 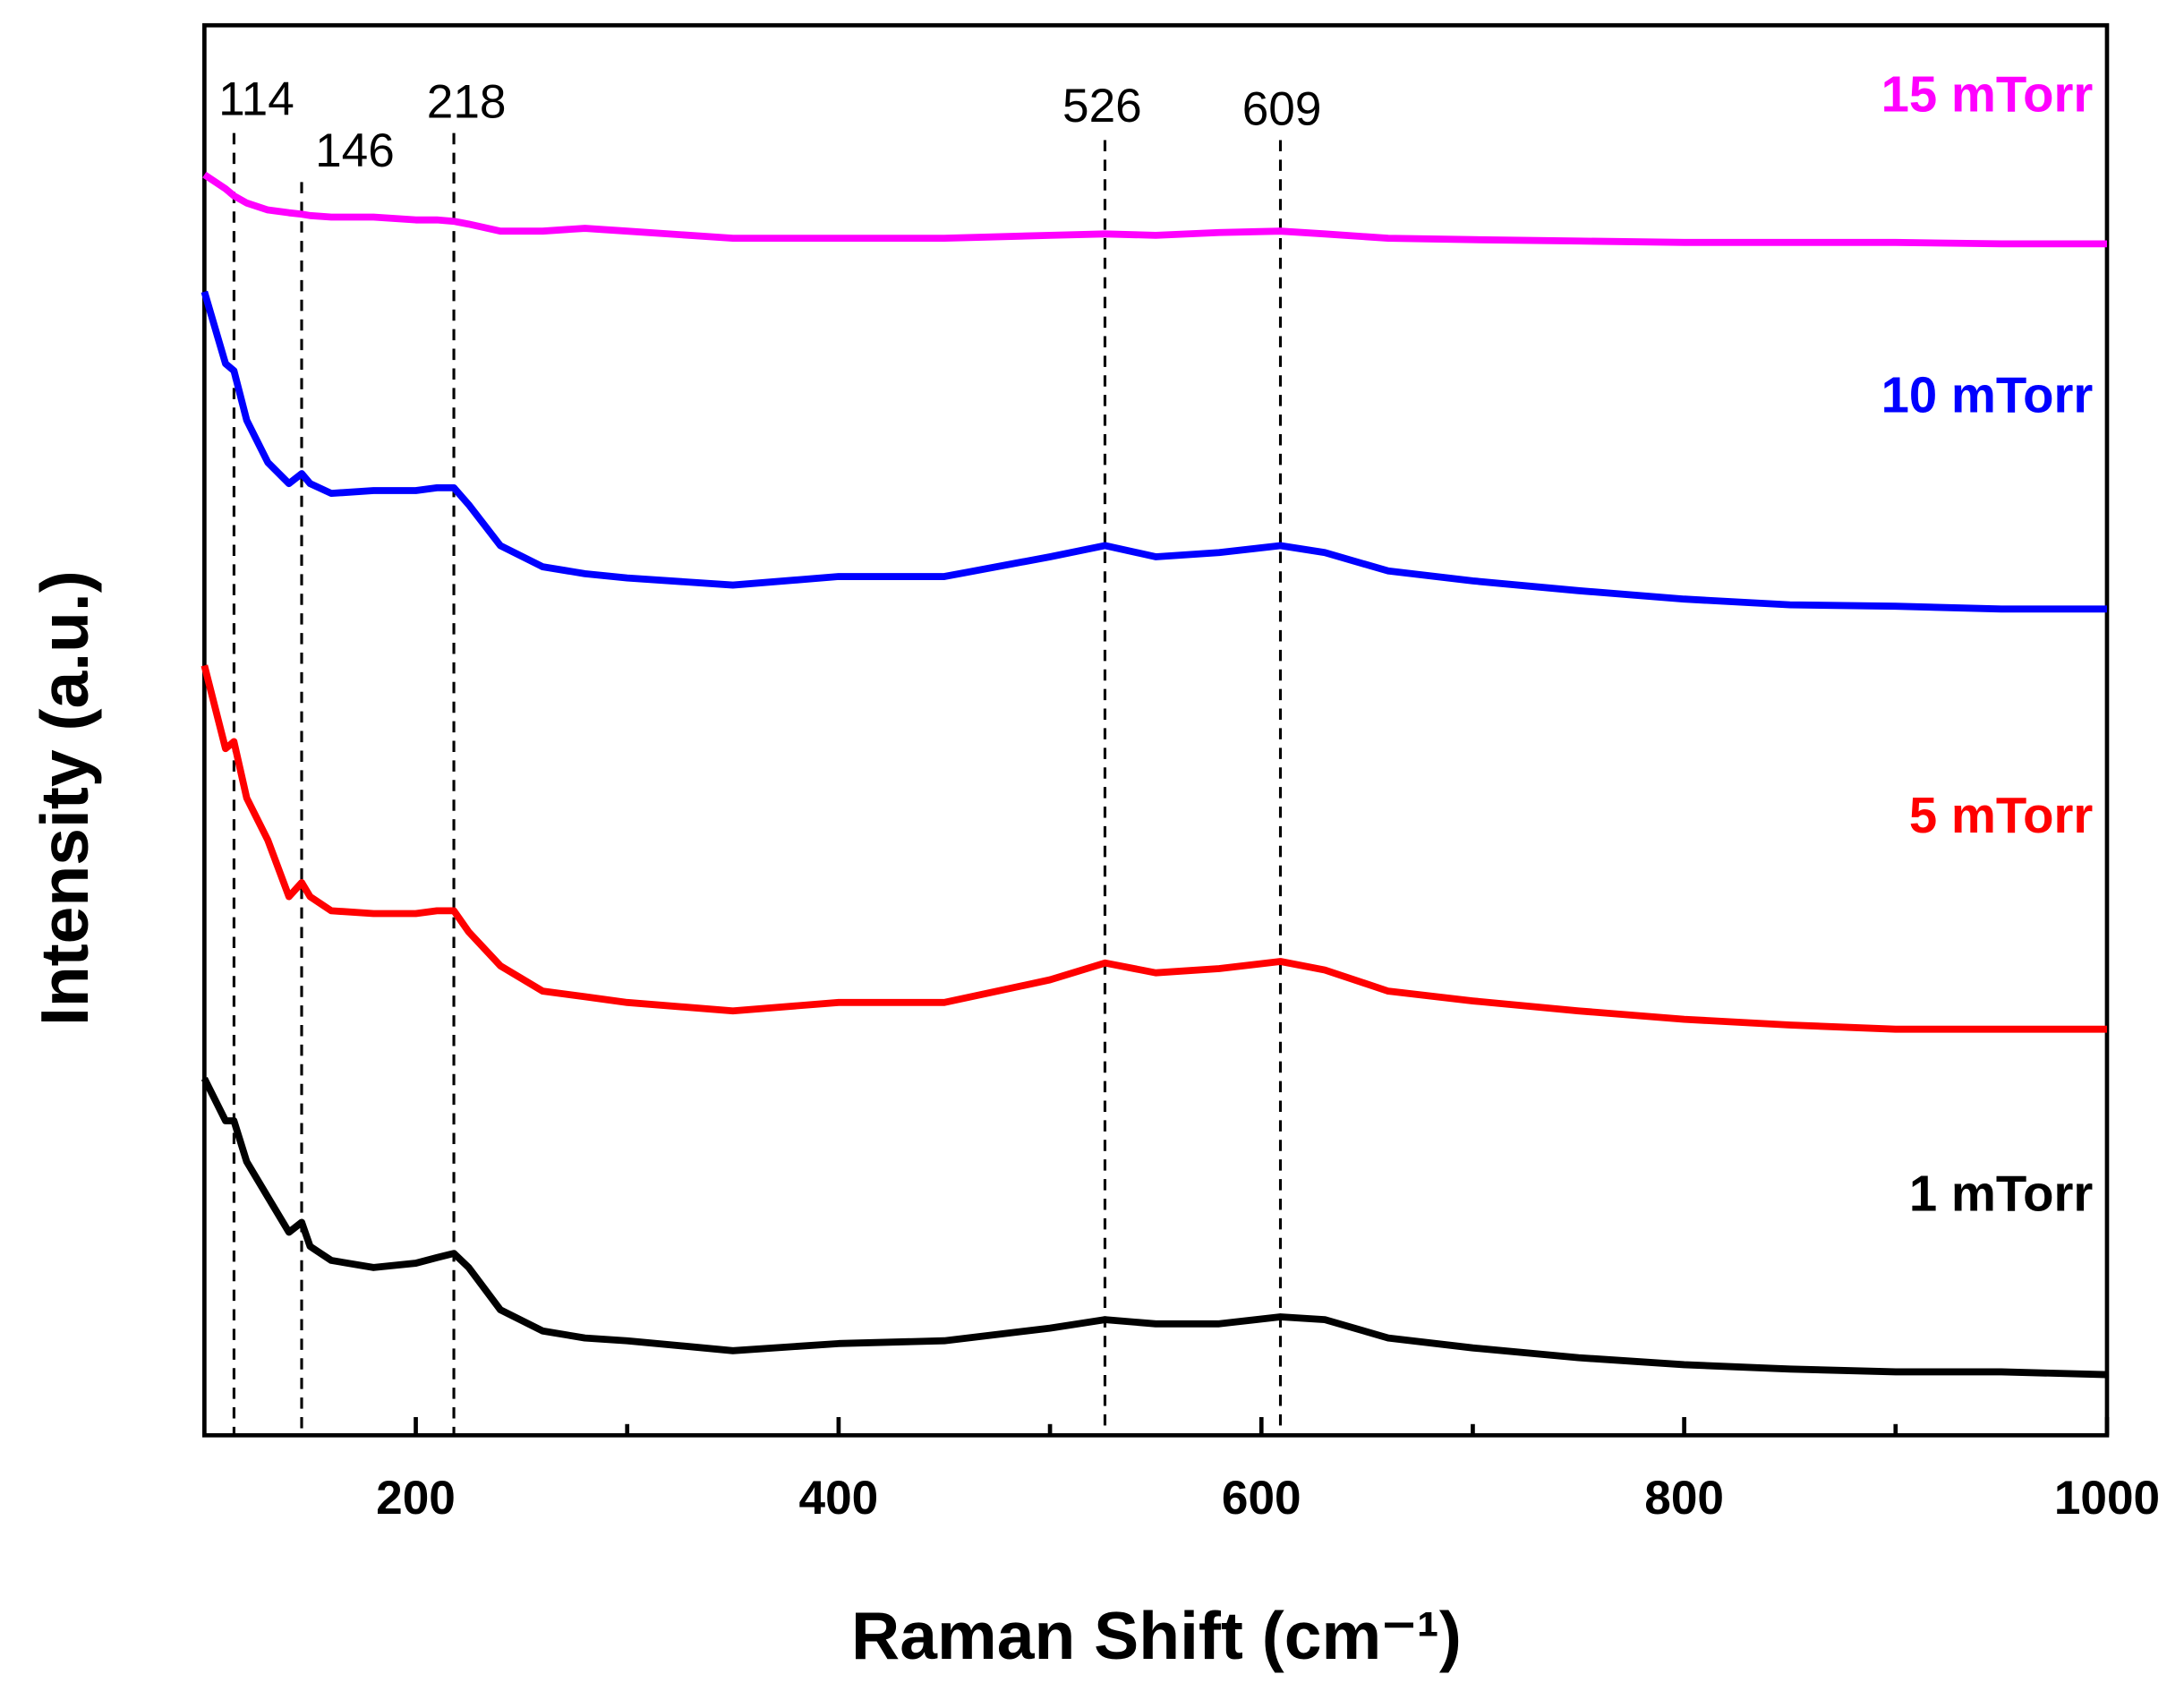 What do you see at coordinates (1154, 209) in the screenshot?
I see `series-line` at bounding box center [1154, 209].